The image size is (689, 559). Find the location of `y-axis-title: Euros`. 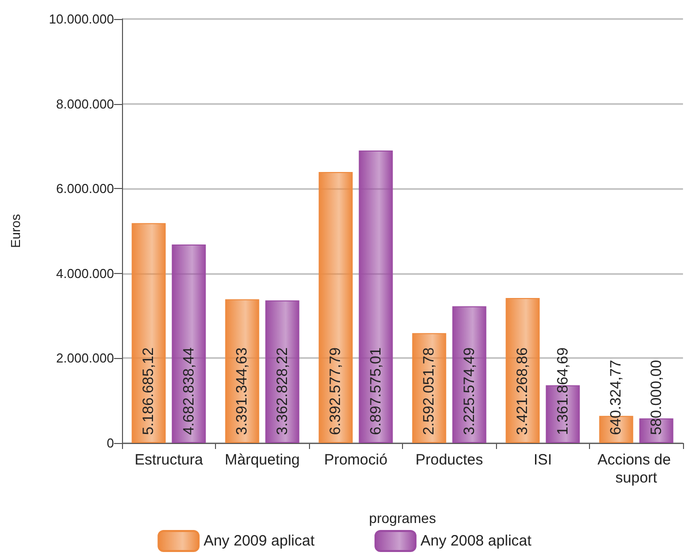

y-axis-title: Euros is located at coordinates (15, 231).